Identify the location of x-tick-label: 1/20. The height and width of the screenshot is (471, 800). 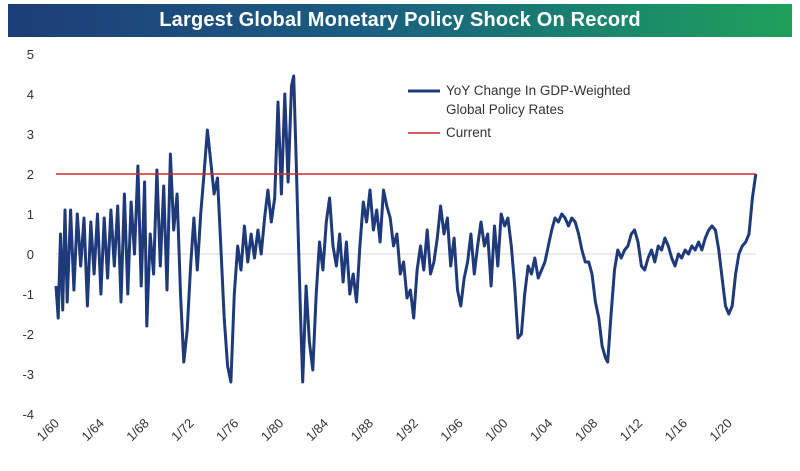
(720, 430).